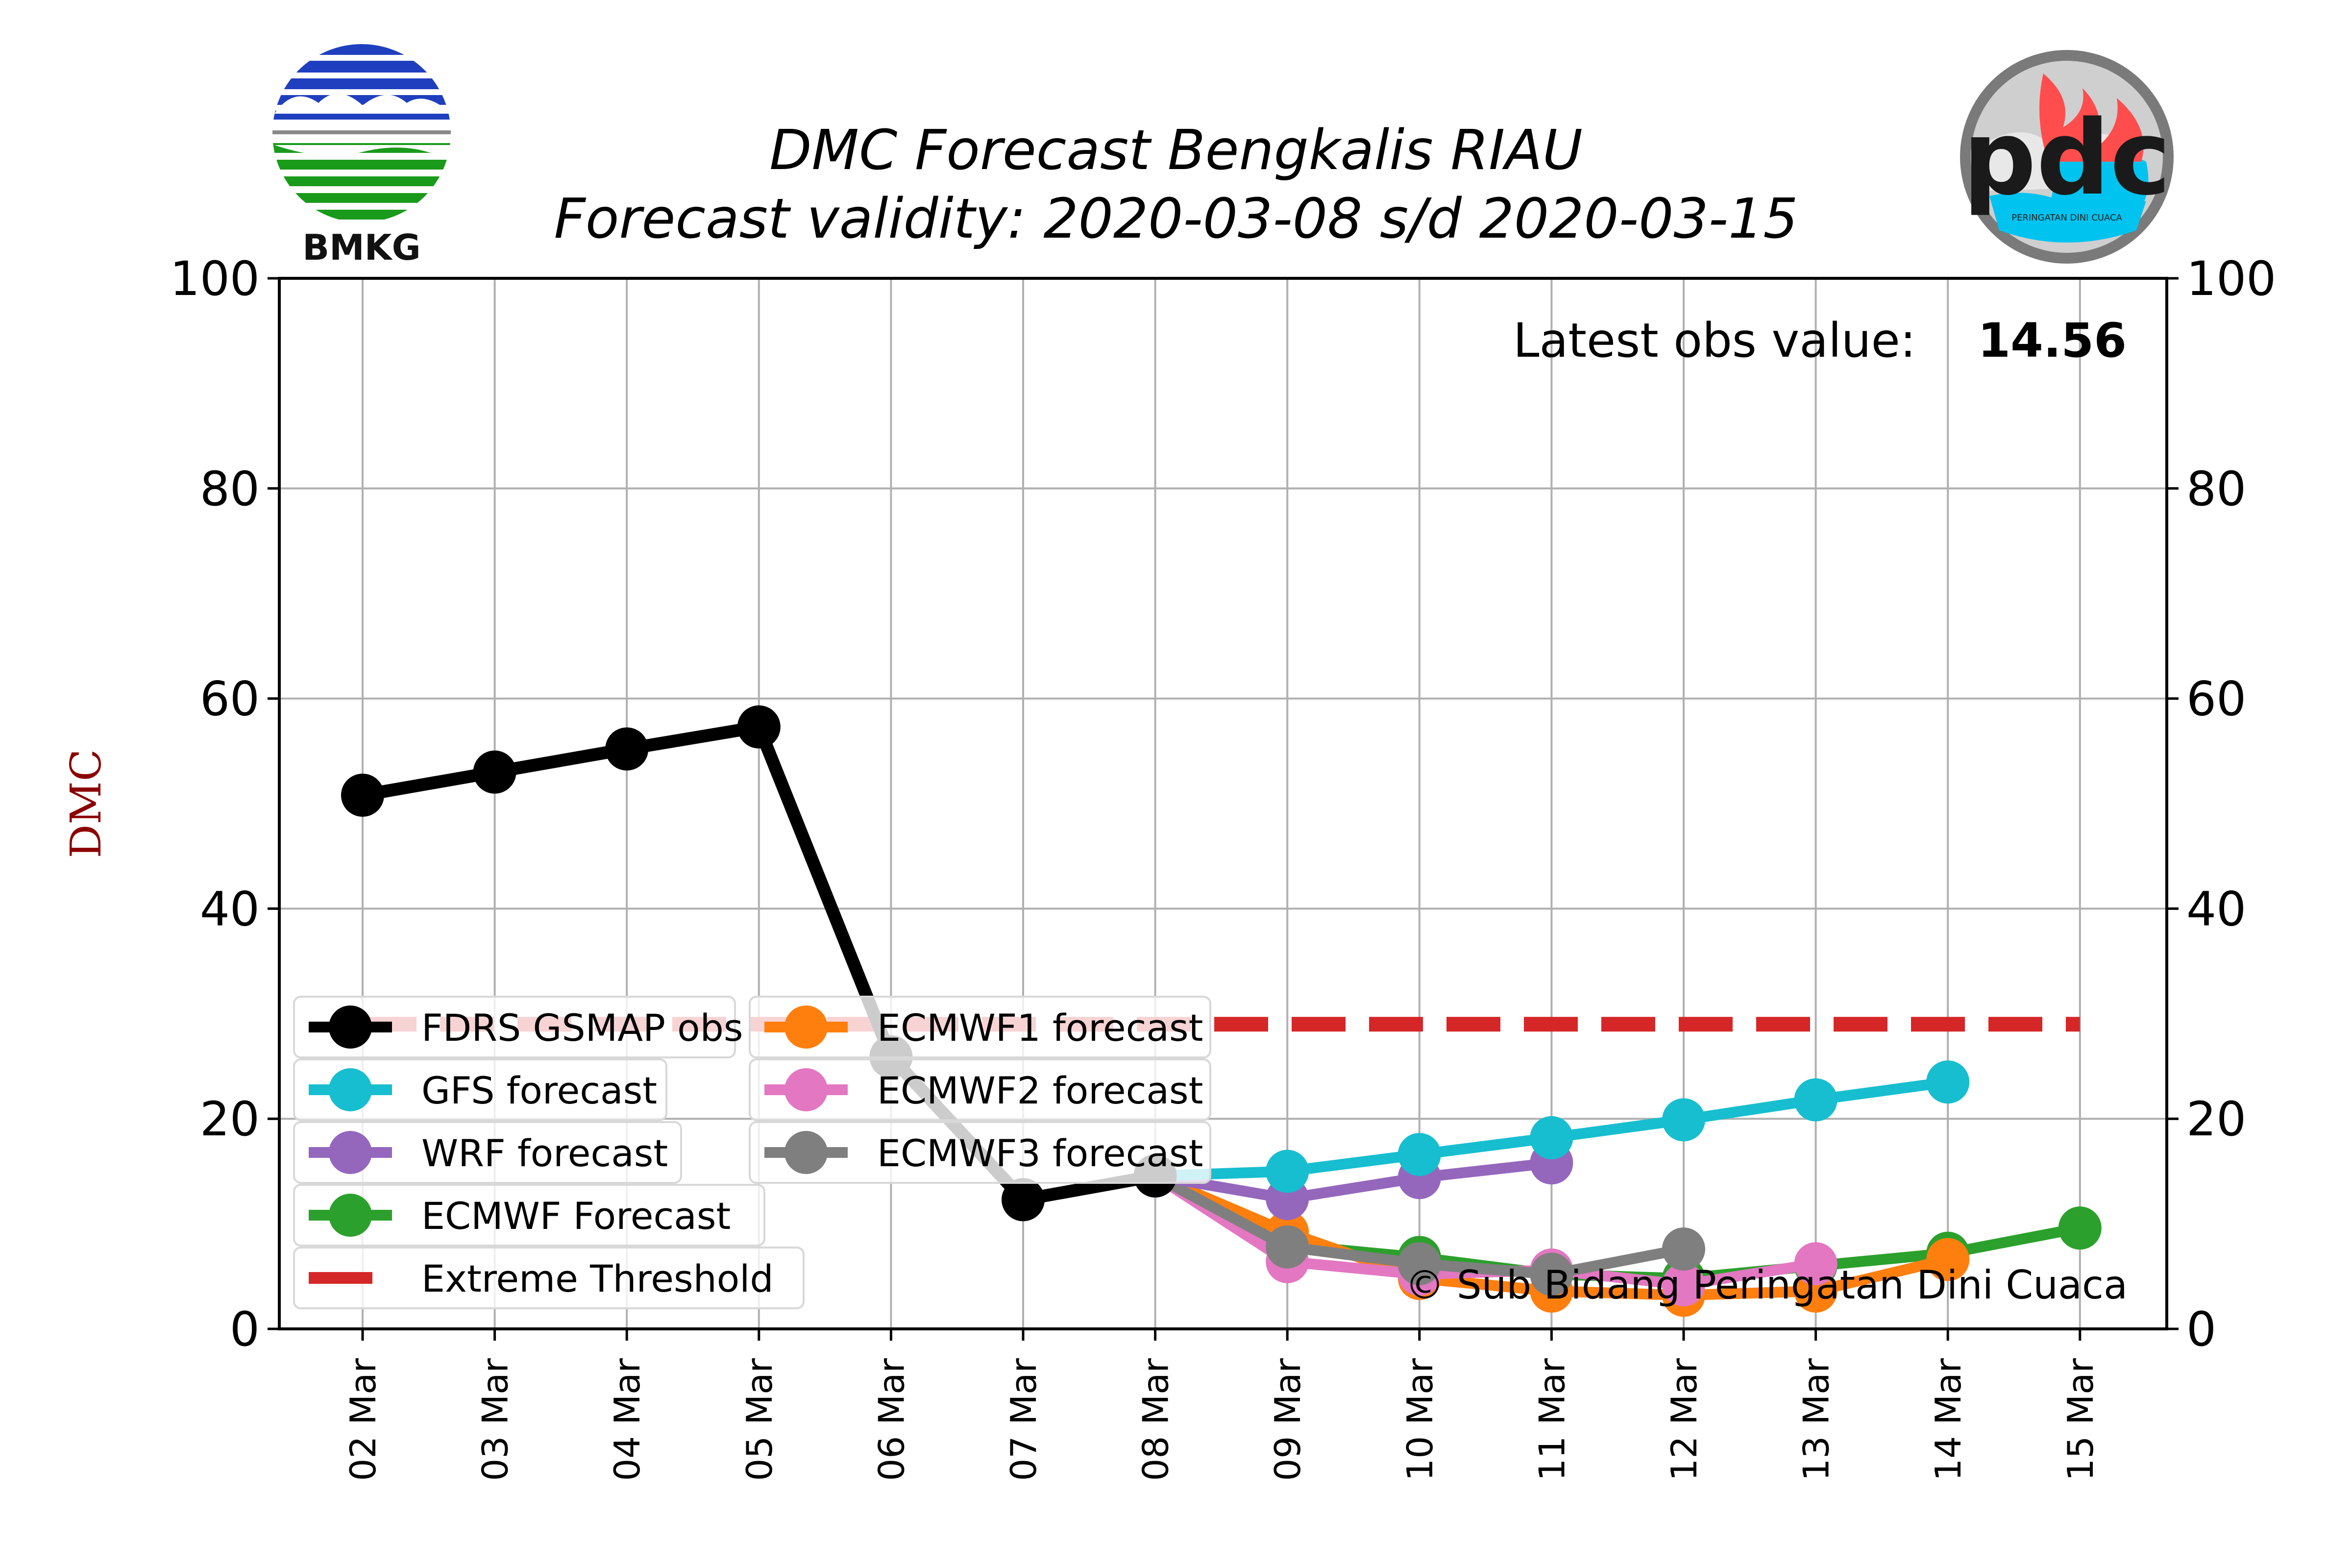 This screenshot has width=2352, height=1568. I want to click on x-tick-label: 02 Mar, so click(363, 1419).